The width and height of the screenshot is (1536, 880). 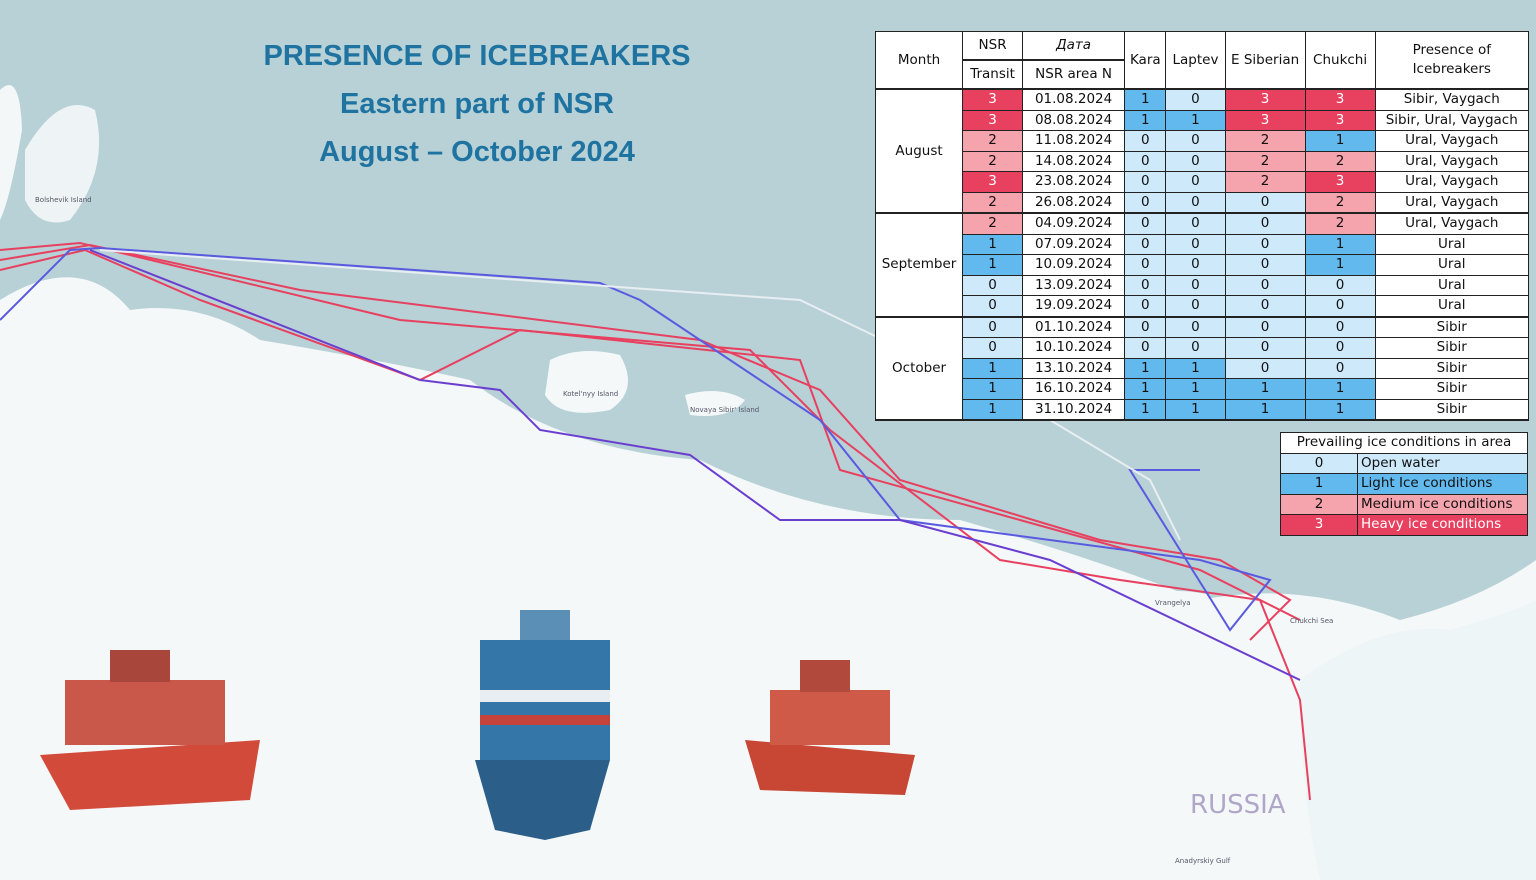 What do you see at coordinates (1195, 60) in the screenshot?
I see `header-cell: Laptev` at bounding box center [1195, 60].